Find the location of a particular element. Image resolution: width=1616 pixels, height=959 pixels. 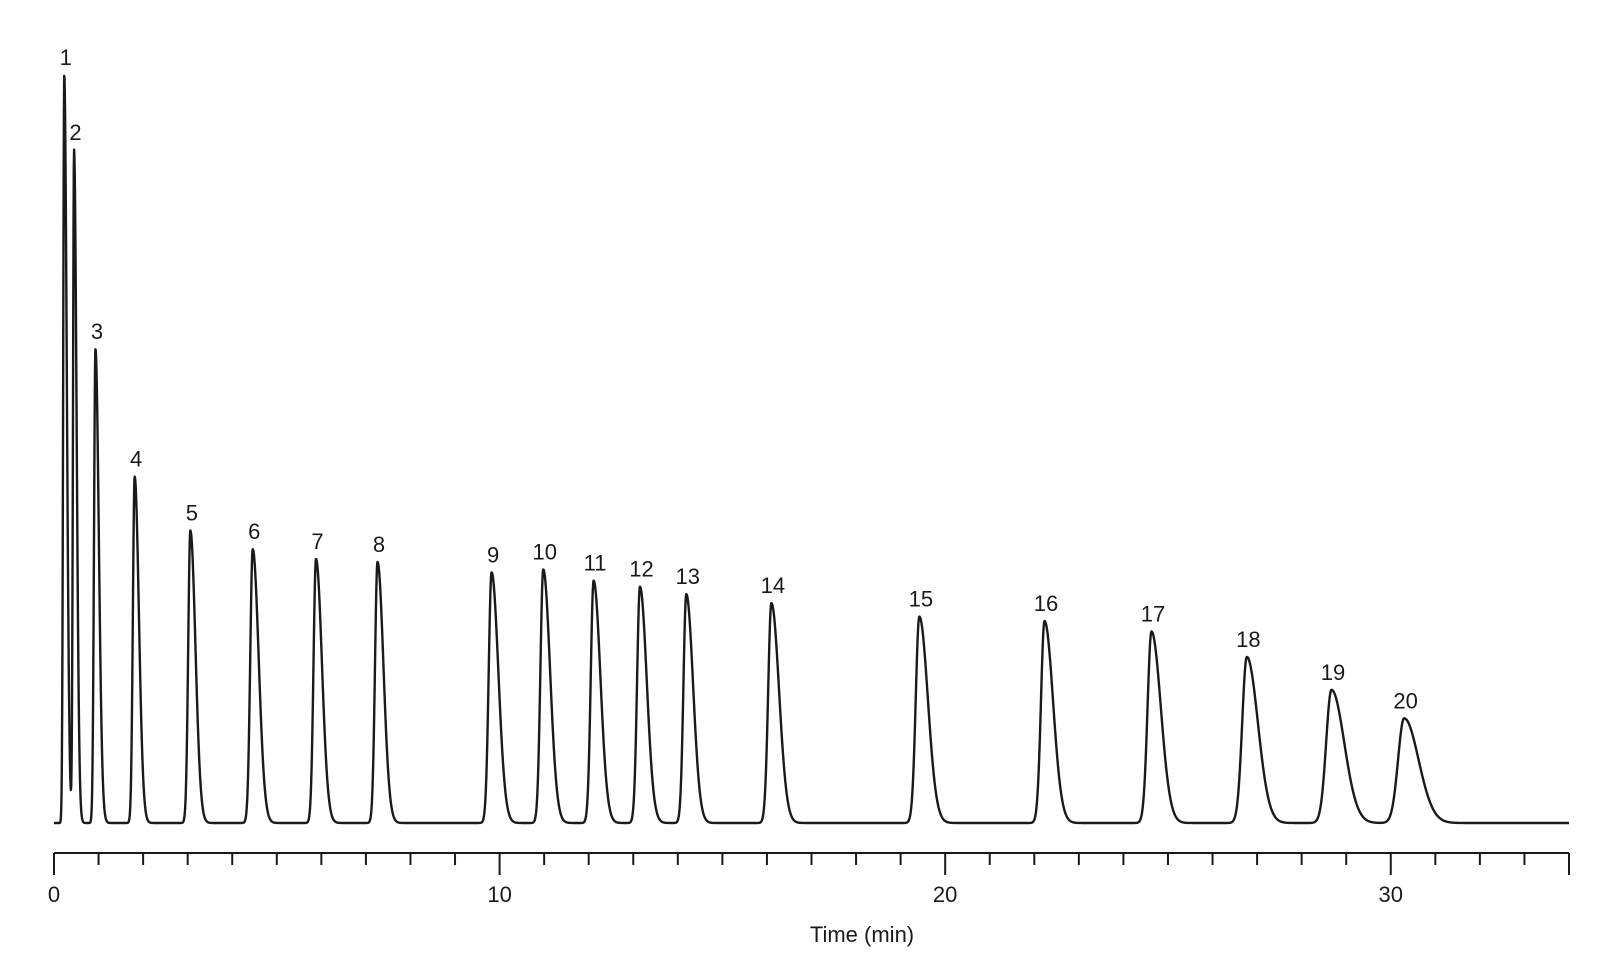

x-tick-label: 30 is located at coordinates (1391, 894).